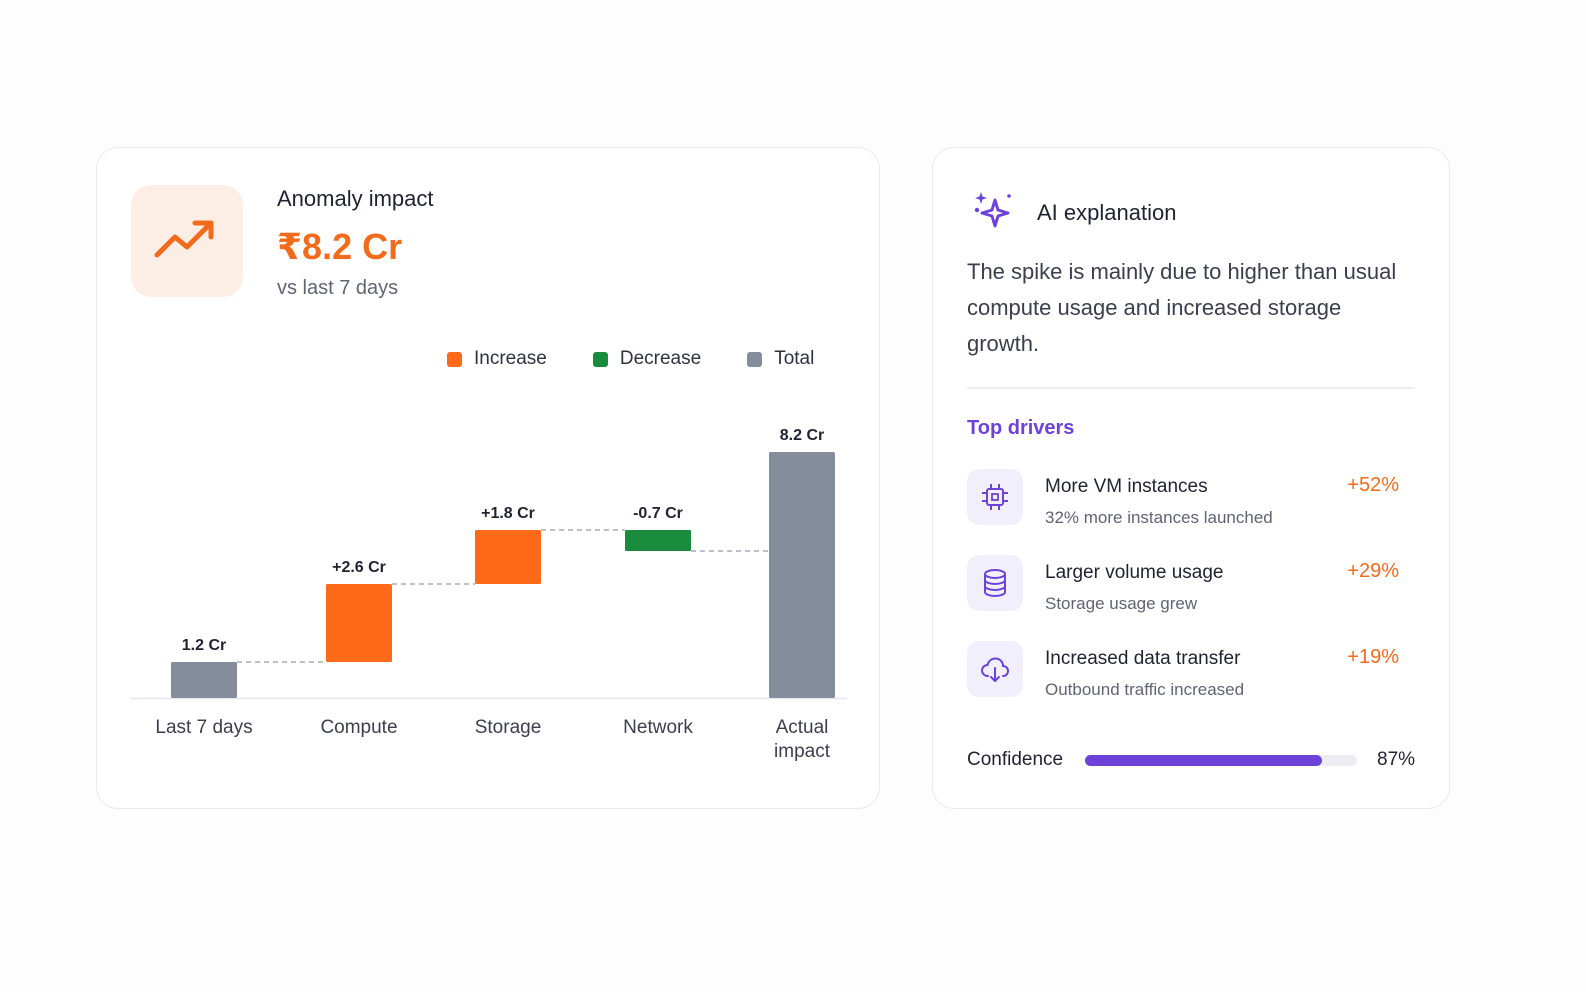 The image size is (1586, 992). I want to click on confidence-bar, so click(1221, 760).